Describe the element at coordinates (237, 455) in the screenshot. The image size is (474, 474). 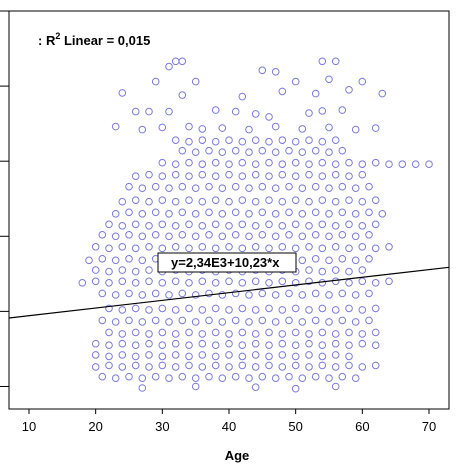
I see `x-axis-title: Age` at that location.